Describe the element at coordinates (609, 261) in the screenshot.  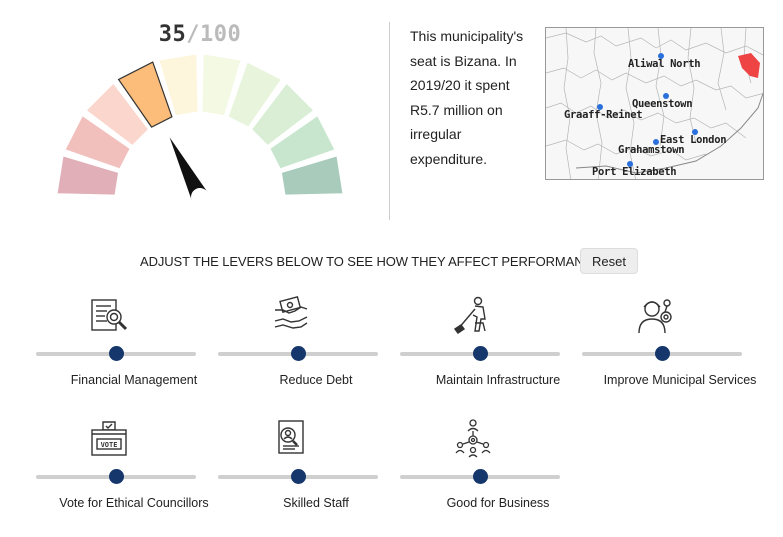
I see `reset-button: Reset` at that location.